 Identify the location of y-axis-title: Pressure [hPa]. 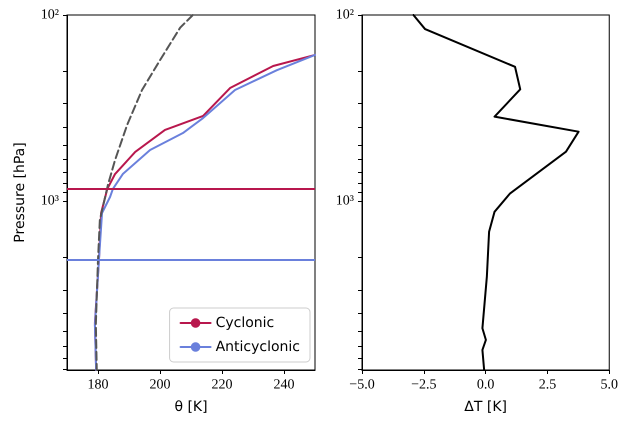
(20, 192).